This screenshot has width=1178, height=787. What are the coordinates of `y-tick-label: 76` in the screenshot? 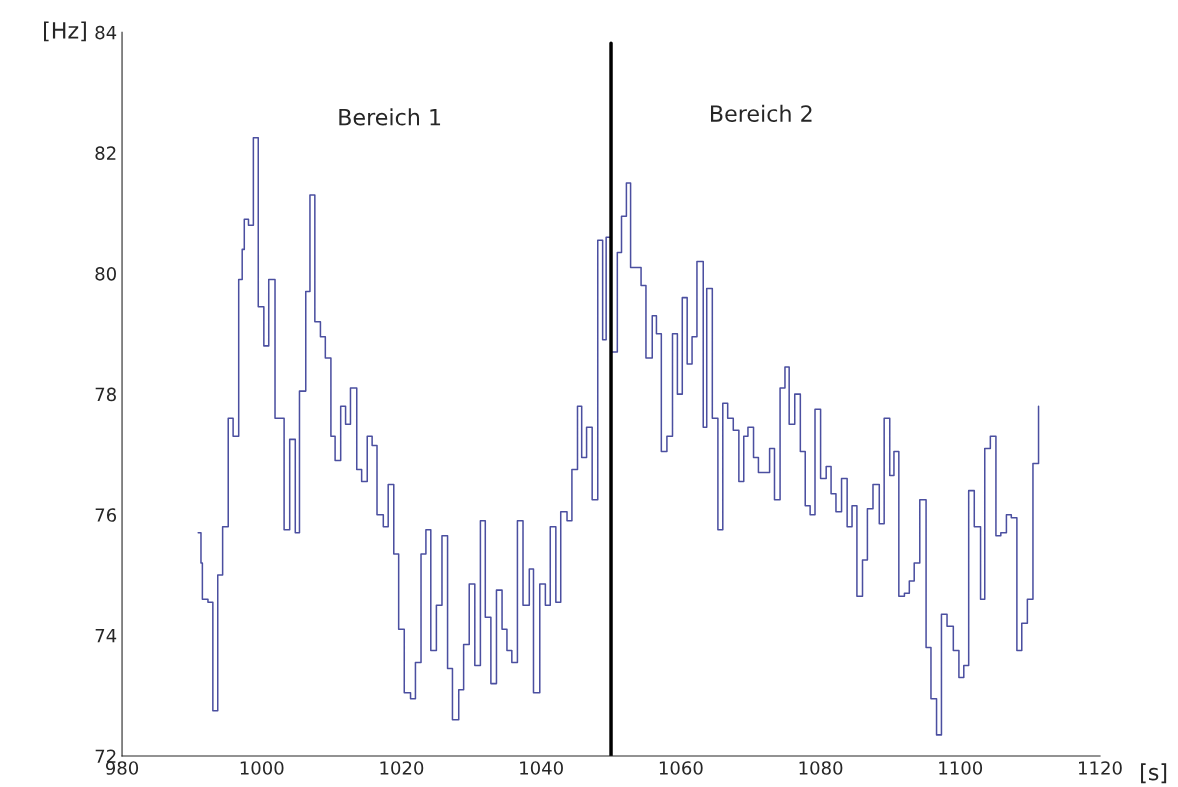 It's located at (106, 515).